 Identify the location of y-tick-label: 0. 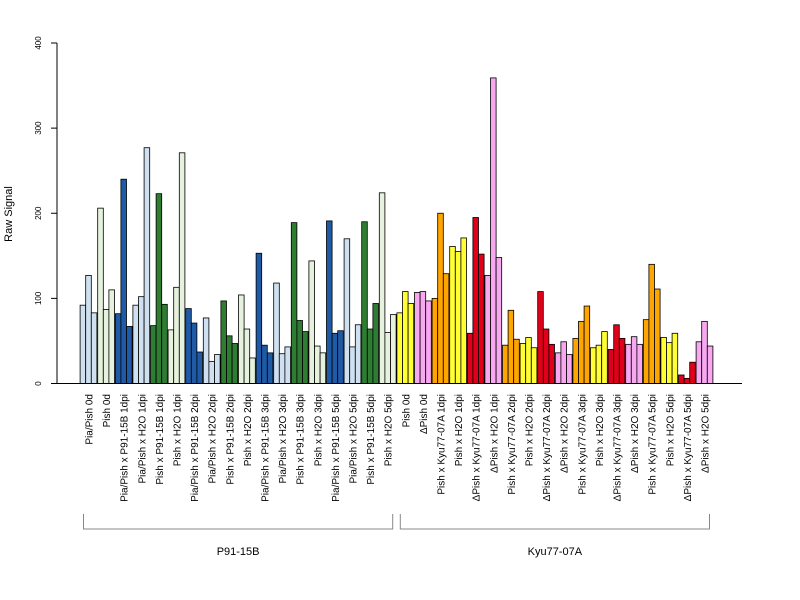
(38, 383).